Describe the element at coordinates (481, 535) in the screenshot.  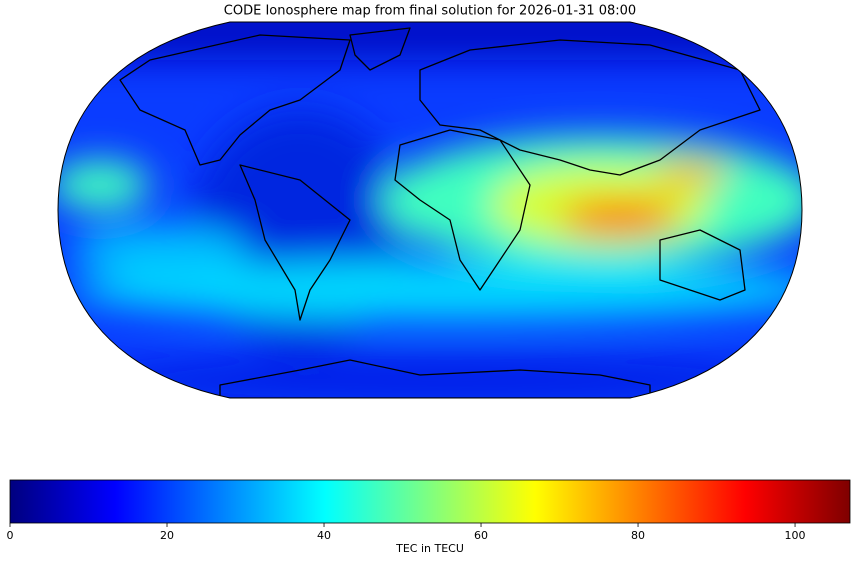
I see `colorbar-tick-label: 60` at that location.